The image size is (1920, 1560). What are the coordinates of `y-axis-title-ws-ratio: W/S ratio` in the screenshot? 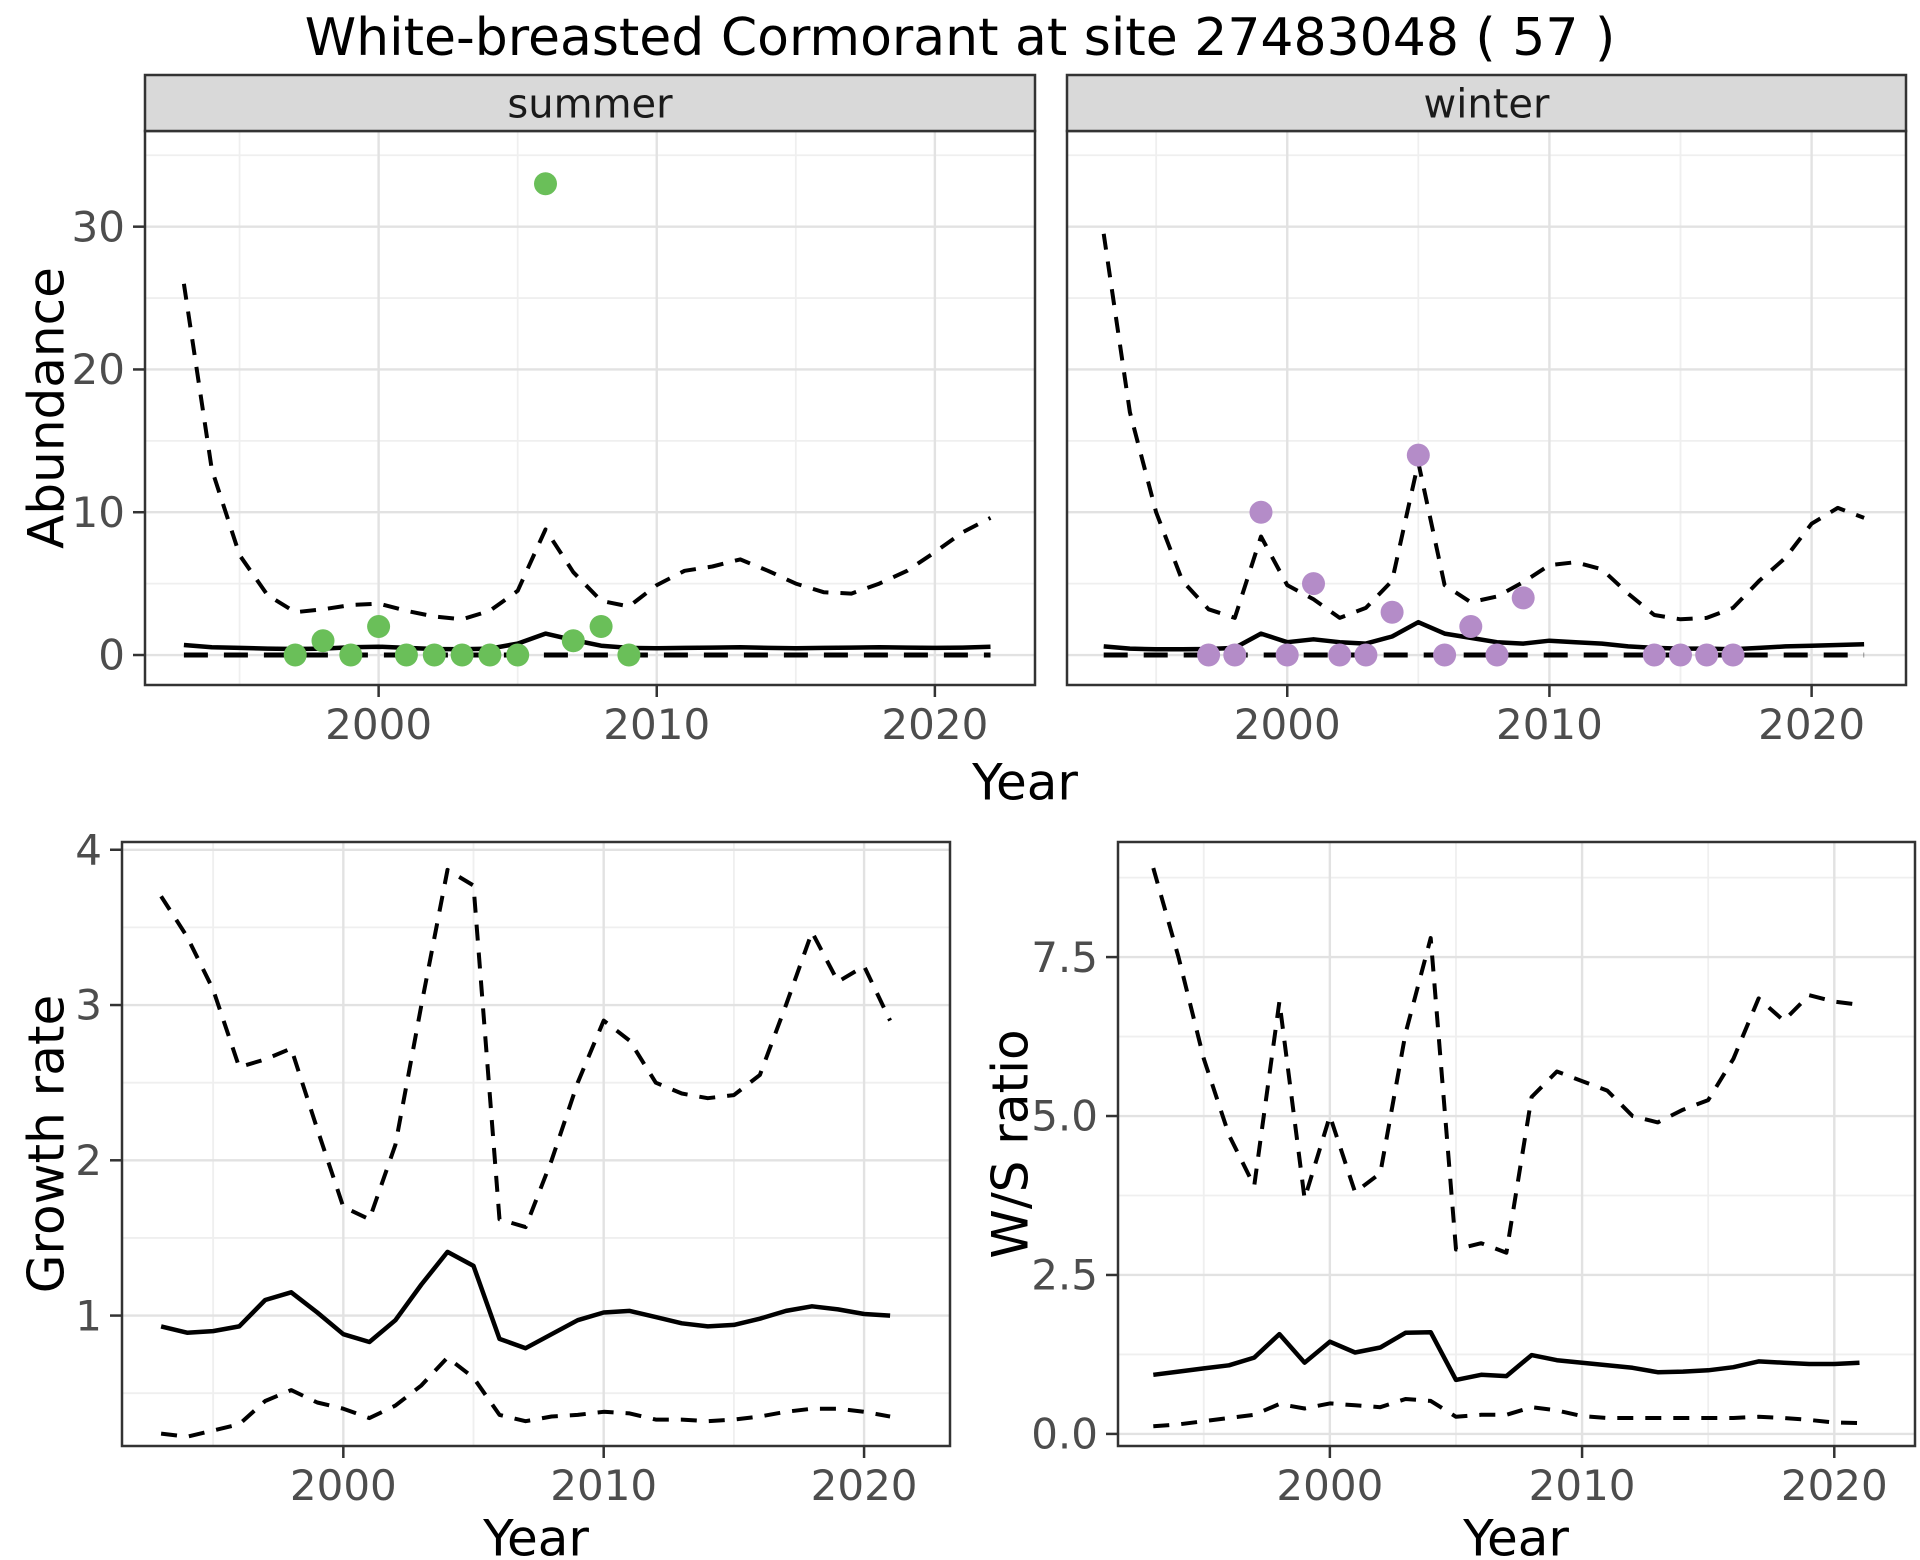 It's located at (1011, 1143).